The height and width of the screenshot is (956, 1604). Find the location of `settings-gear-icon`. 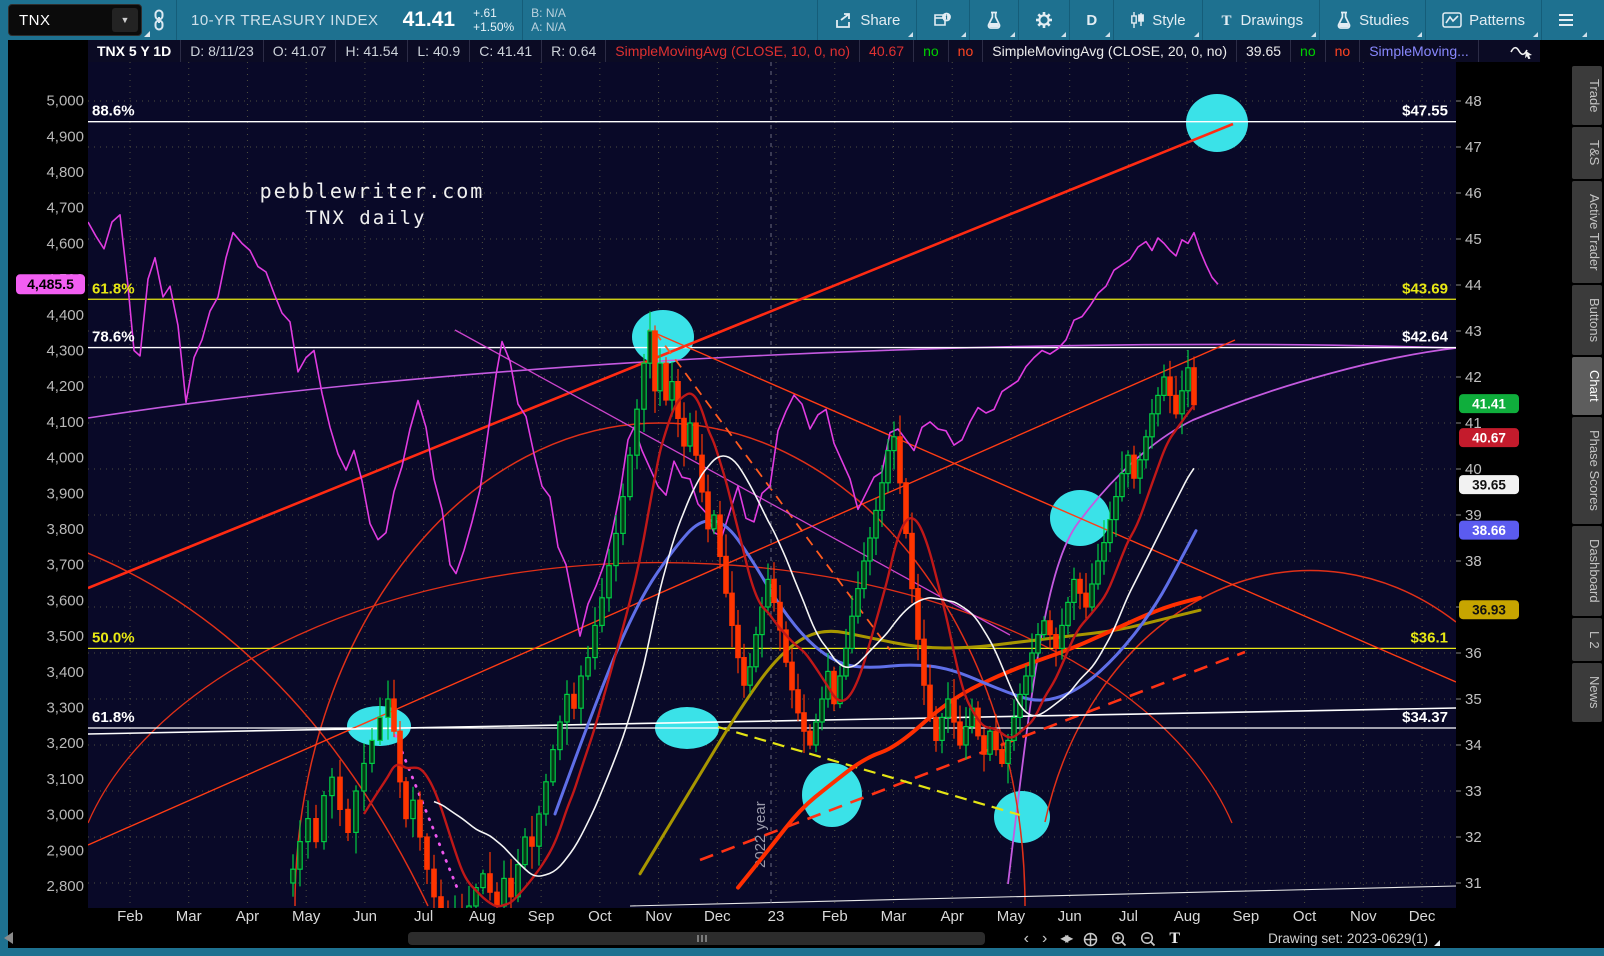

settings-gear-icon is located at coordinates (1043, 20).